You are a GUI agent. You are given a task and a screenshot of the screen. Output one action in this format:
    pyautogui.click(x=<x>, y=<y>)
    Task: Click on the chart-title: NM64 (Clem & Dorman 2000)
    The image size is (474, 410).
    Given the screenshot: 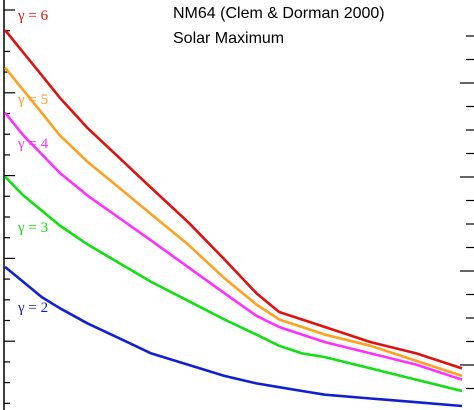 What is the action you would take?
    pyautogui.click(x=279, y=13)
    